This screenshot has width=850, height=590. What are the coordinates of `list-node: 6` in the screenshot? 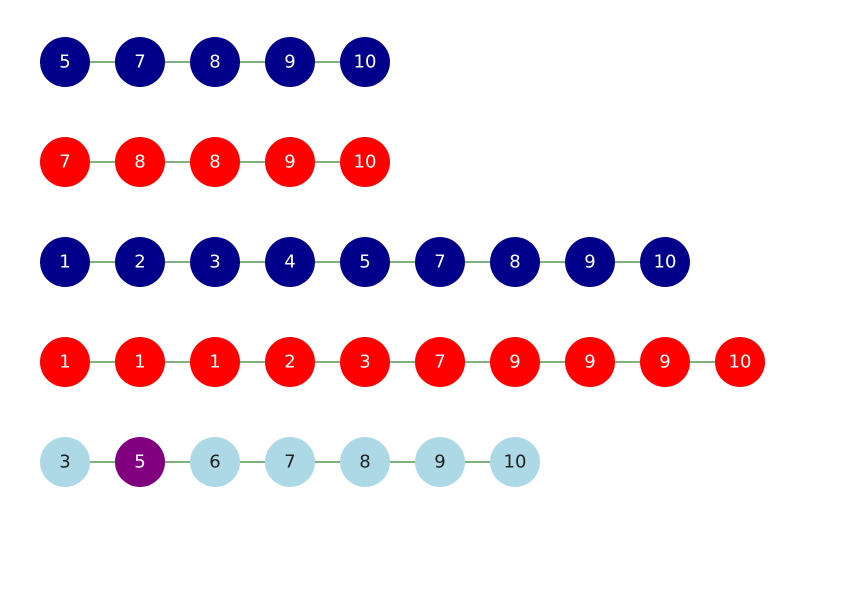 It's located at (215, 462).